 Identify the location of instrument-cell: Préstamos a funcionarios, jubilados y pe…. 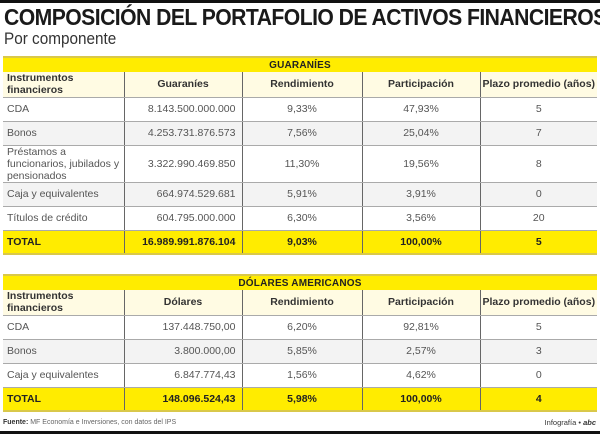
(64, 164).